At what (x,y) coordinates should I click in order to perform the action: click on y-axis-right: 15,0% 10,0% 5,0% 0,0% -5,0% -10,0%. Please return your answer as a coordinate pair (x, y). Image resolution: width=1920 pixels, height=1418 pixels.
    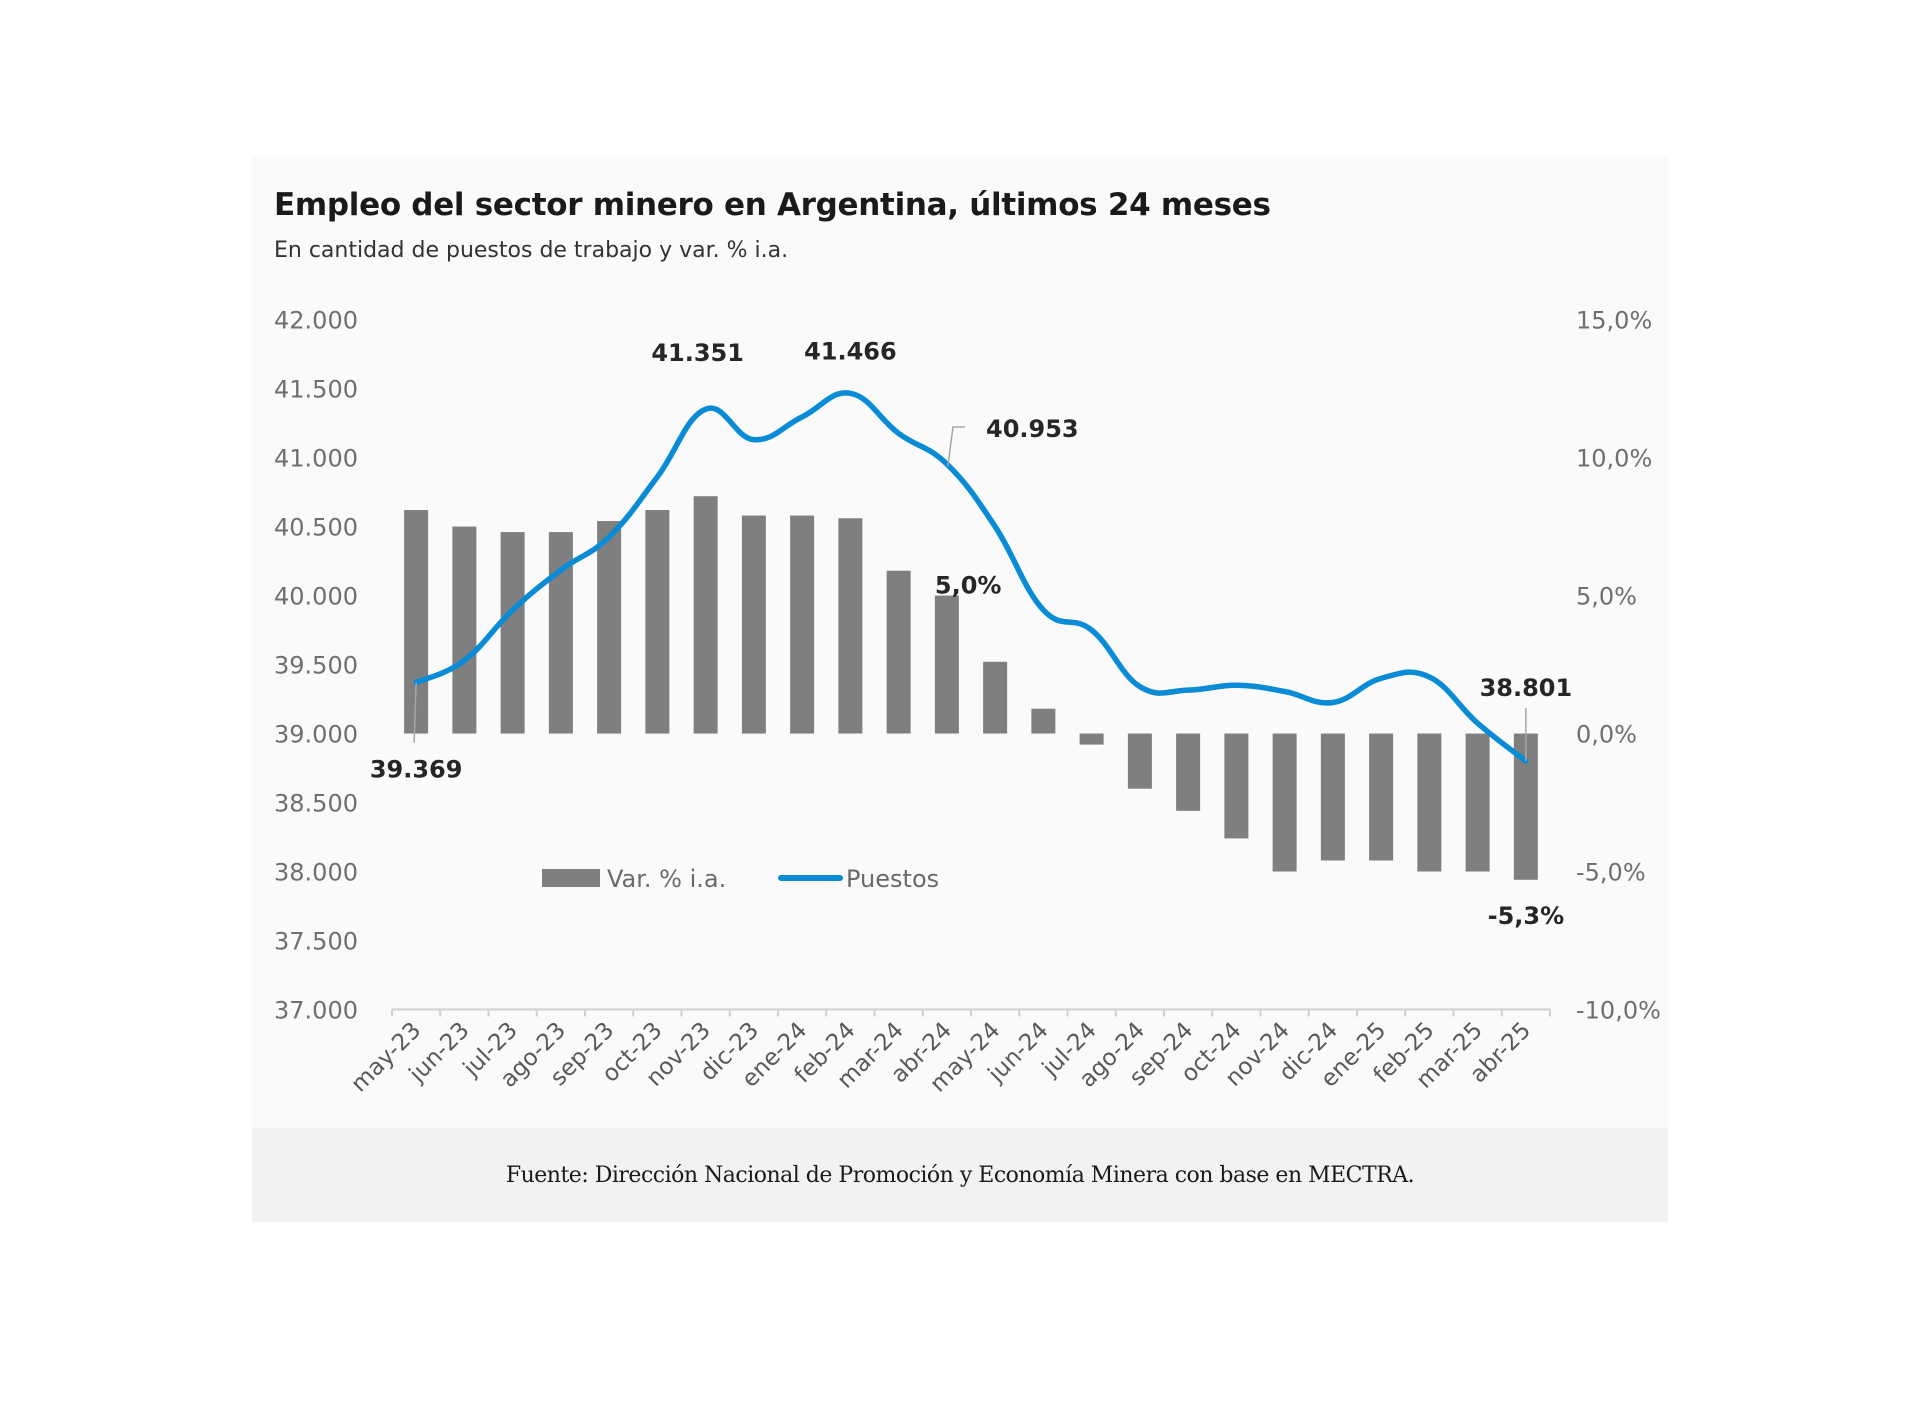
    Looking at the image, I should click on (1618, 666).